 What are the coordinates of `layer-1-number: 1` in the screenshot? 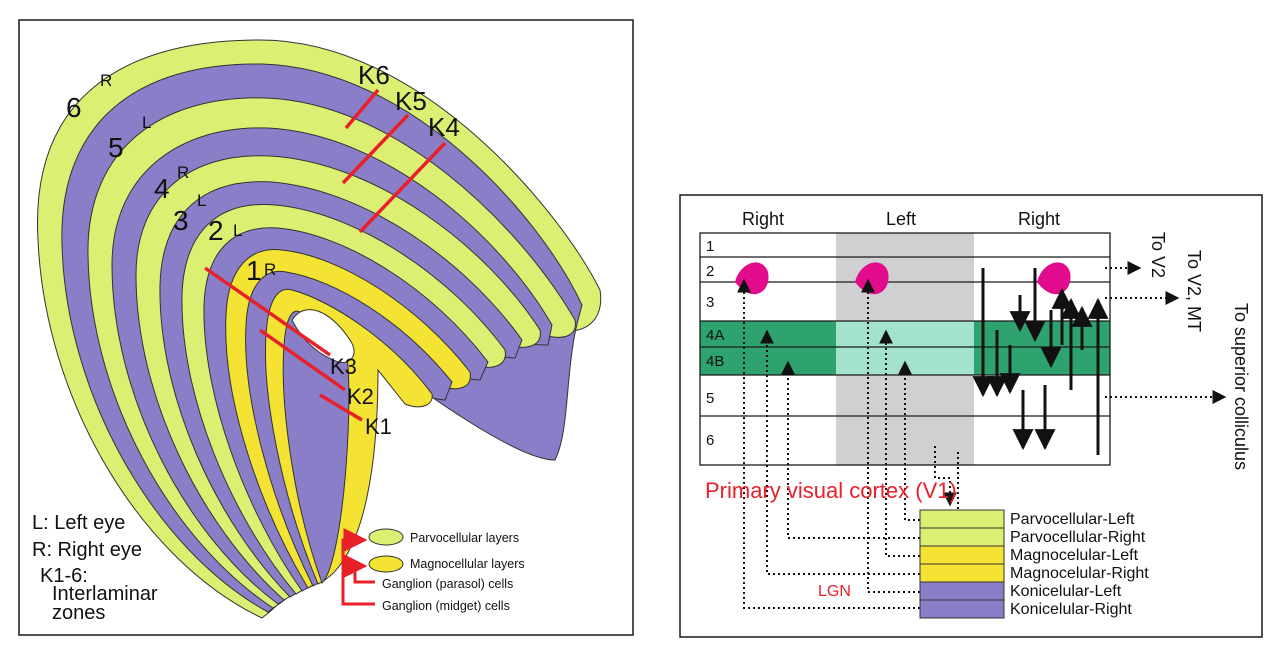 It's located at (254, 270).